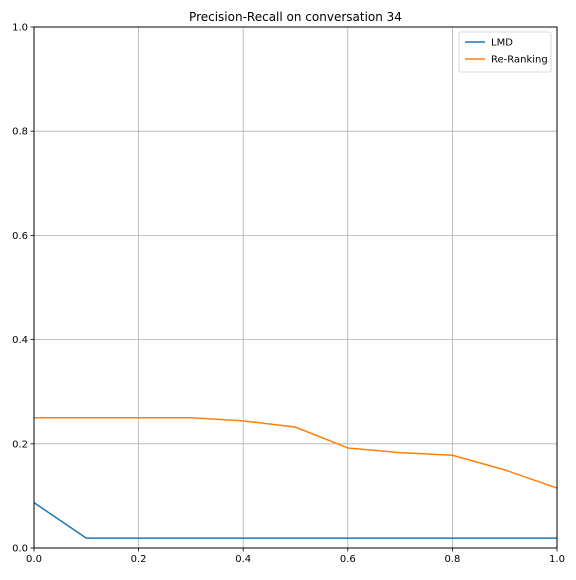 The width and height of the screenshot is (576, 580). Describe the element at coordinates (20, 340) in the screenshot. I see `y-tick-label-2: 0.4` at that location.